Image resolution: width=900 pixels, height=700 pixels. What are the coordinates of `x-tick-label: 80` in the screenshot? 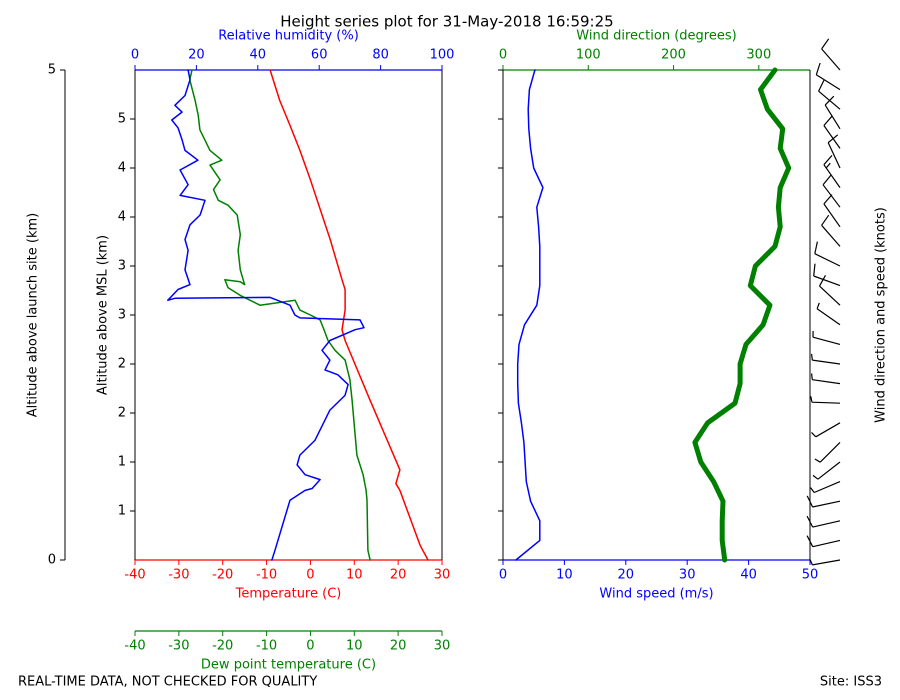 It's located at (380, 55).